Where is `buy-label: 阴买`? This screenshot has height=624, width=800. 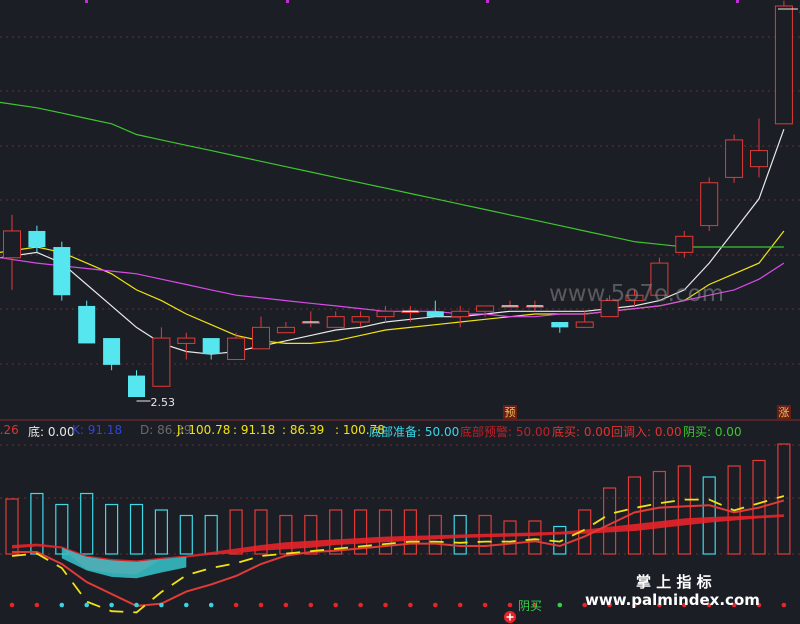
buy-label: 阴买 is located at coordinates (530, 606).